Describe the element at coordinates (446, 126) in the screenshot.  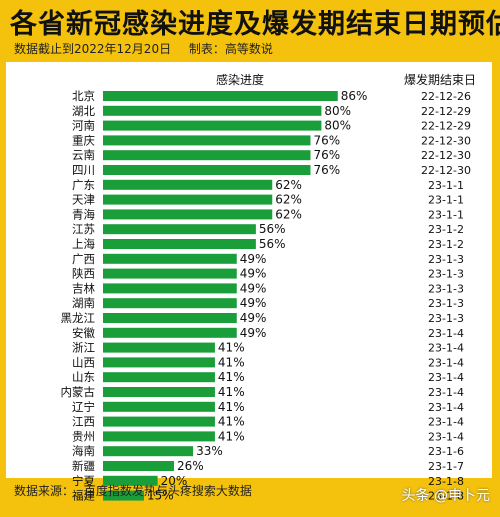
I see `end-date-label: 22-12-29` at that location.